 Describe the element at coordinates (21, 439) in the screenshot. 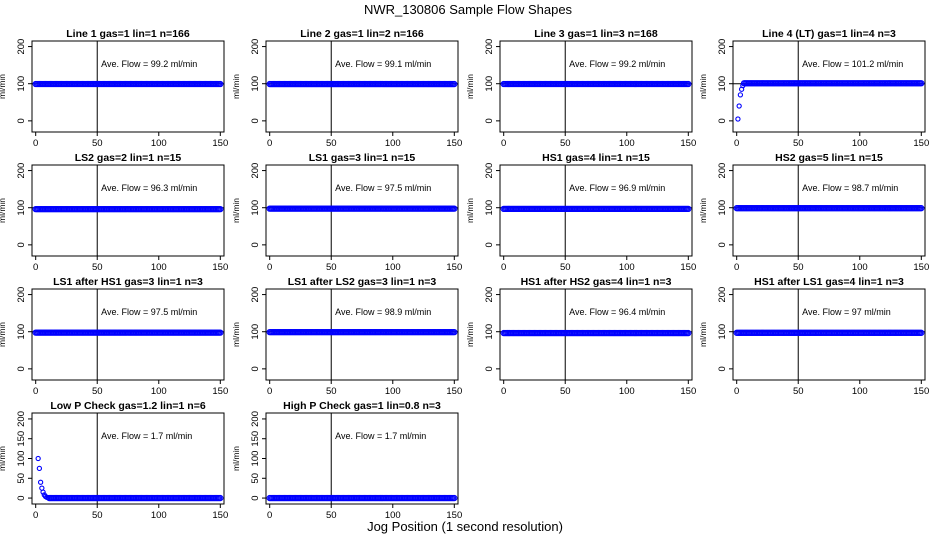

I see `y-tick-label: 150` at that location.